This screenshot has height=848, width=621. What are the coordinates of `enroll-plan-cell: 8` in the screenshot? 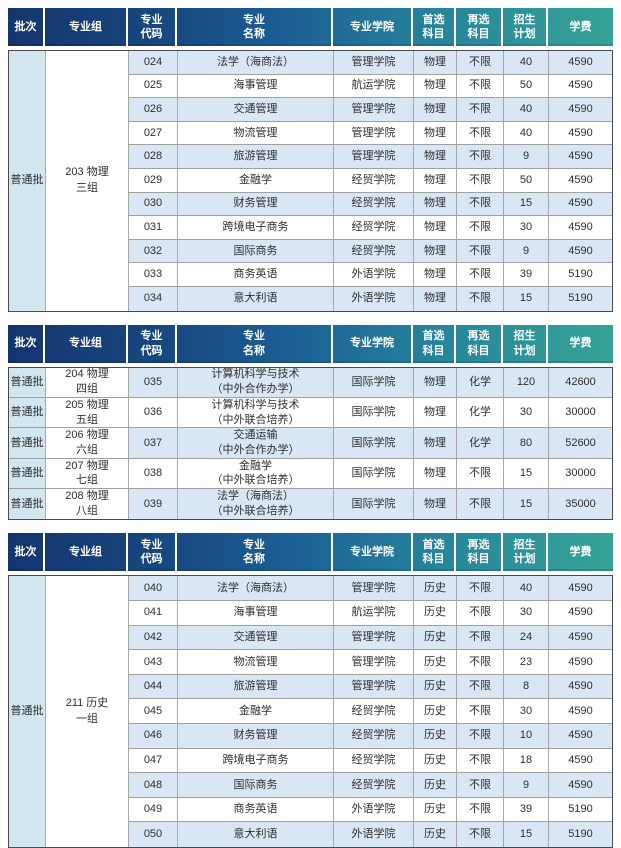 It's located at (526, 686).